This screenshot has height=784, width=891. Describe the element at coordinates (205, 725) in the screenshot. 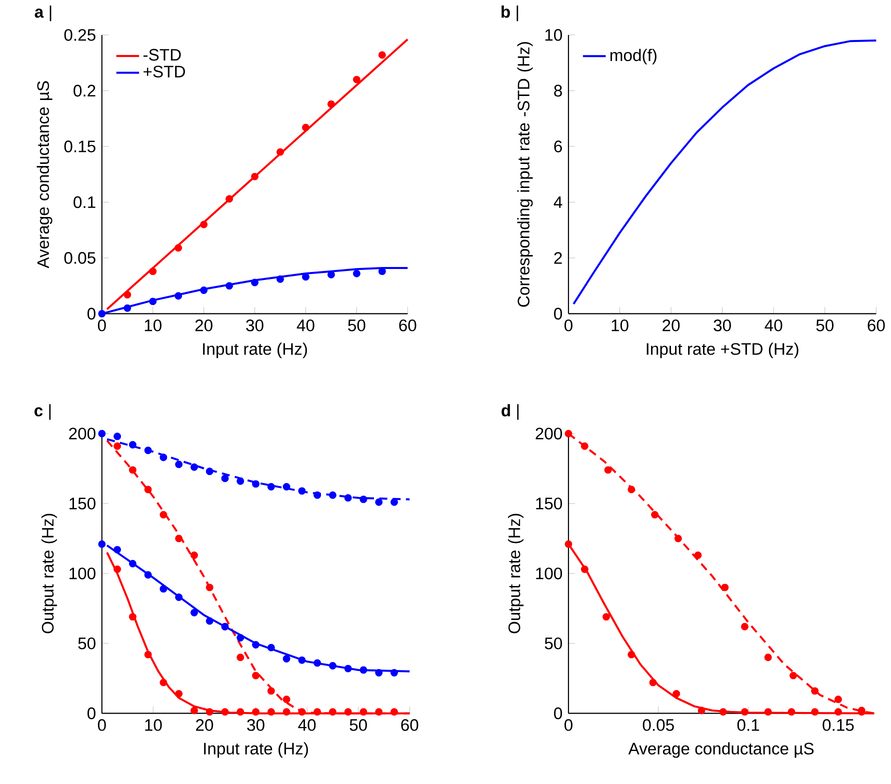

I see `x-tick-label: 20` at that location.